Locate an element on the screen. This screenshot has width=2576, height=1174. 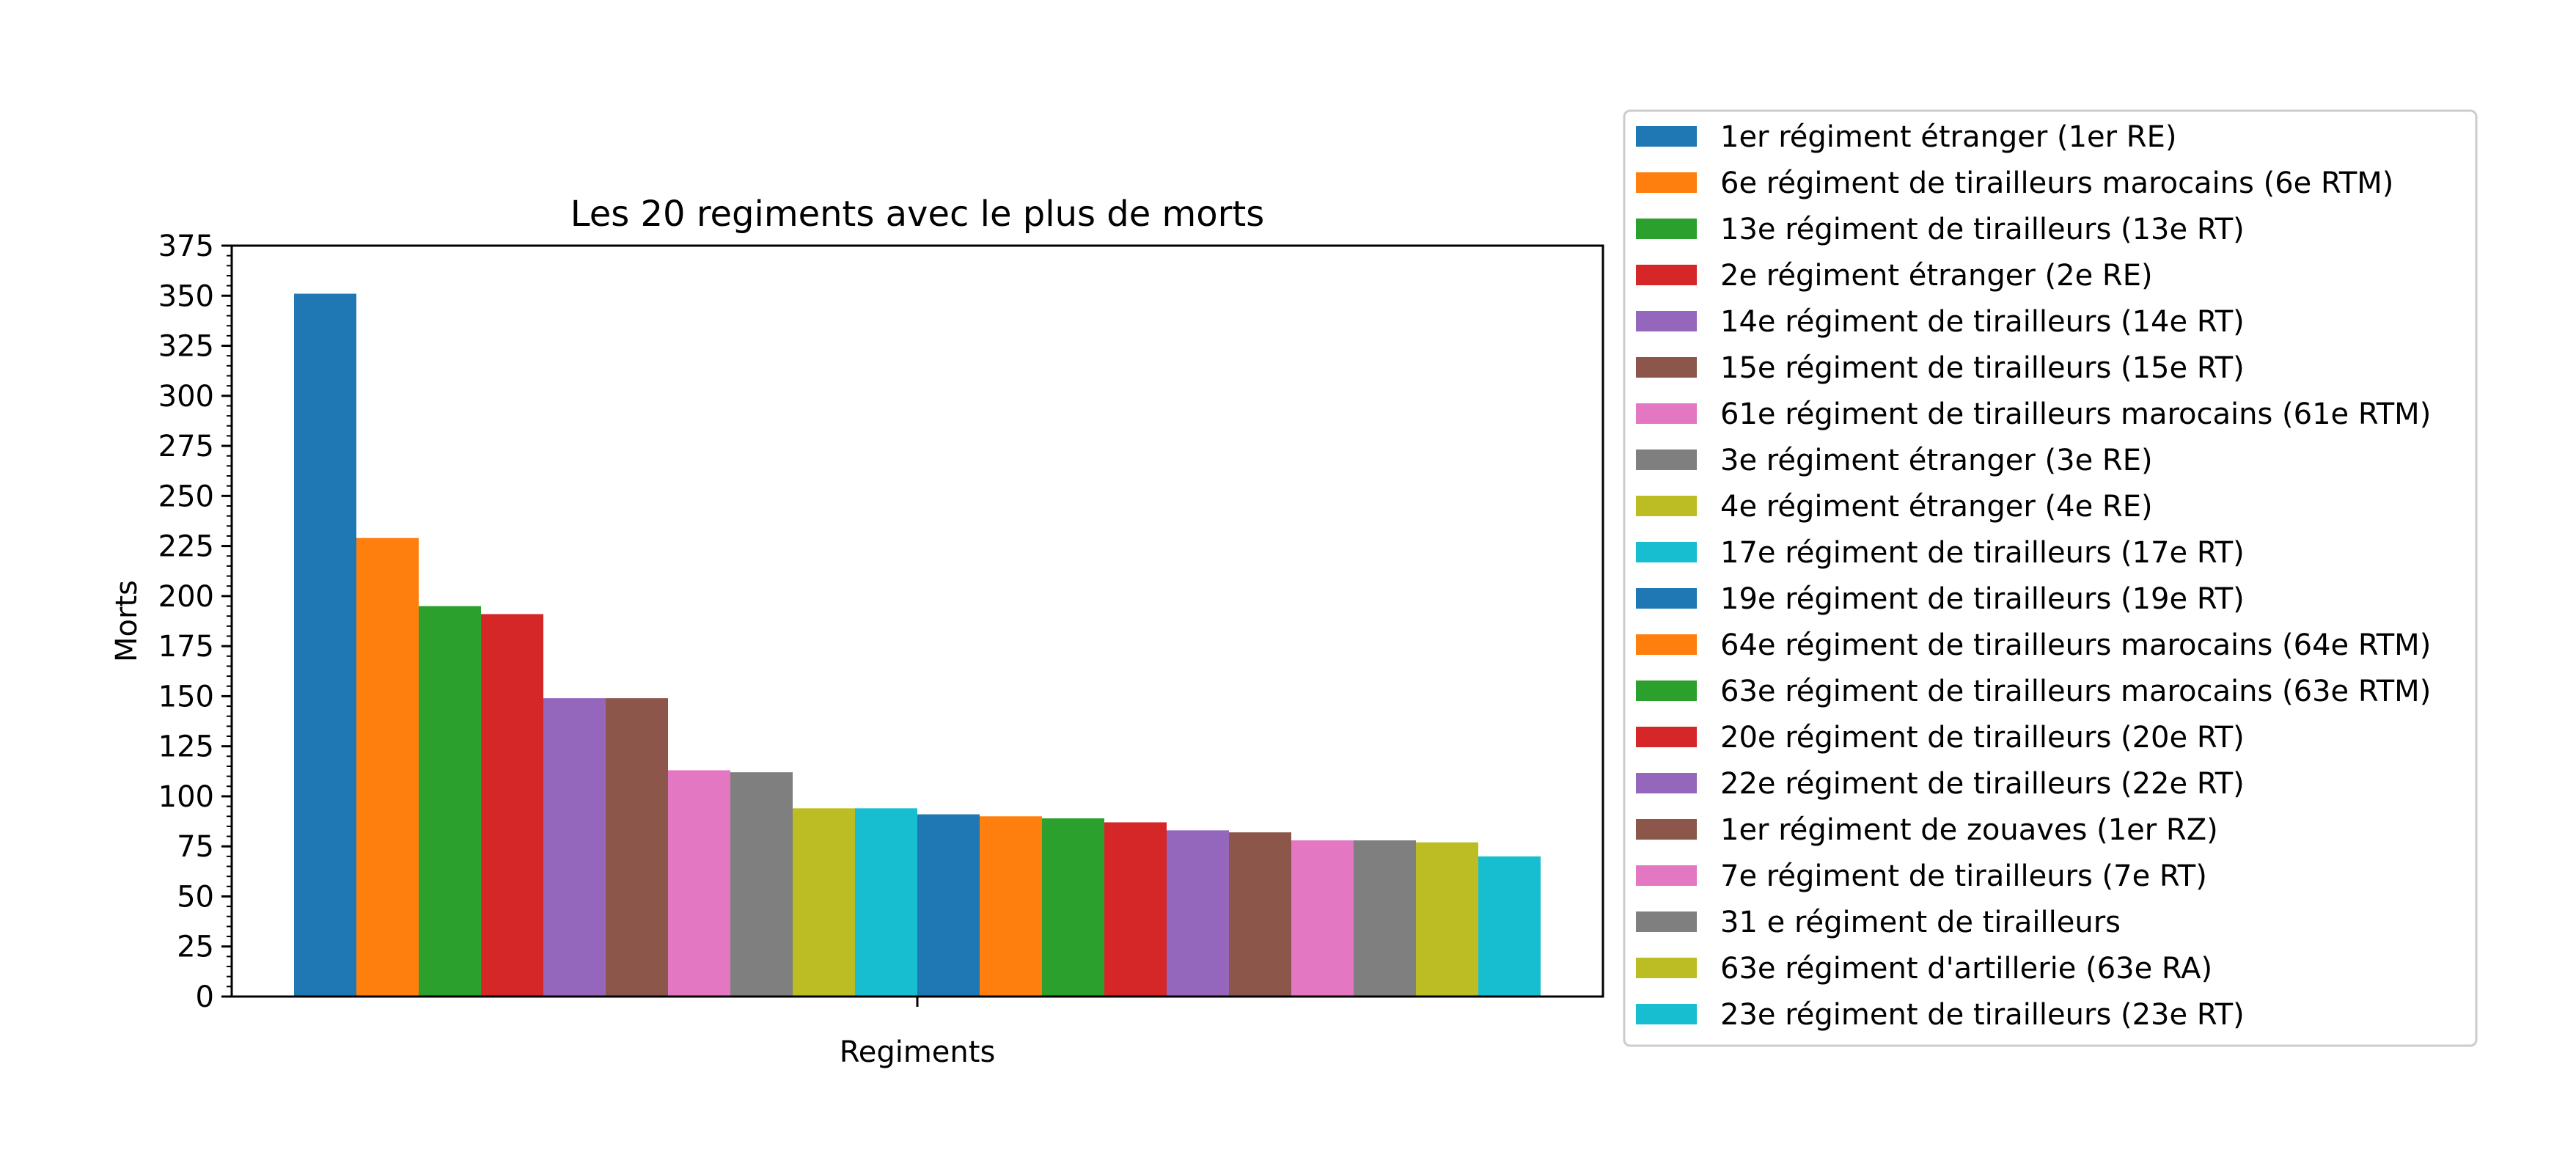
legend-entry-label: 2e régiment étranger (2e RE) is located at coordinates (1936, 276).